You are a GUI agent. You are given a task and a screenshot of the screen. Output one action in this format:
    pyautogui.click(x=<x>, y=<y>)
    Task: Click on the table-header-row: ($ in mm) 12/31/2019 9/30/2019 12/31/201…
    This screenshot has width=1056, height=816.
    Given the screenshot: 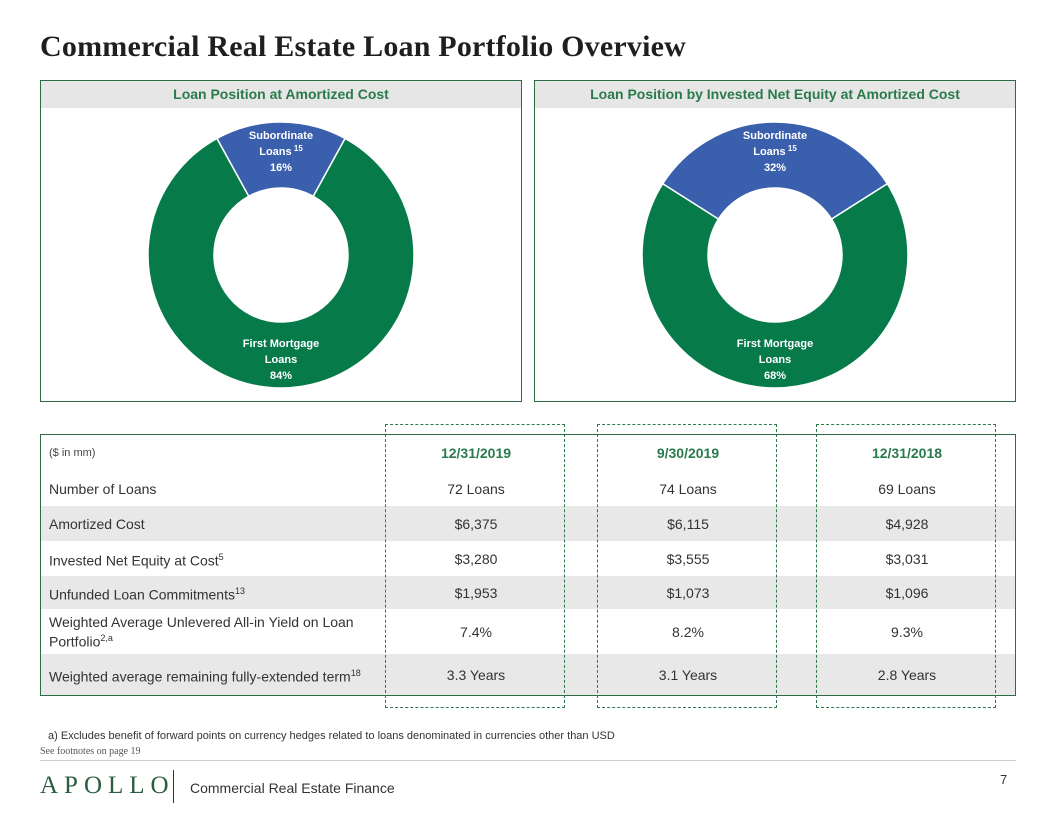 What is the action you would take?
    pyautogui.click(x=528, y=453)
    